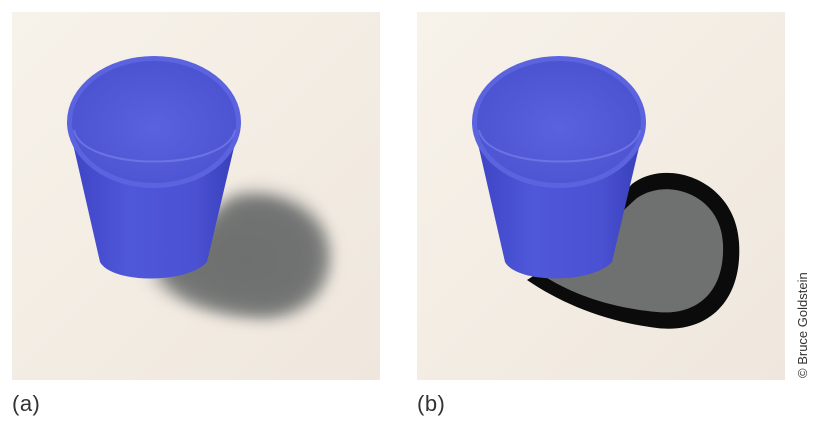 The image size is (816, 429). Describe the element at coordinates (431, 403) in the screenshot. I see `panel-b-label: (b)` at that location.